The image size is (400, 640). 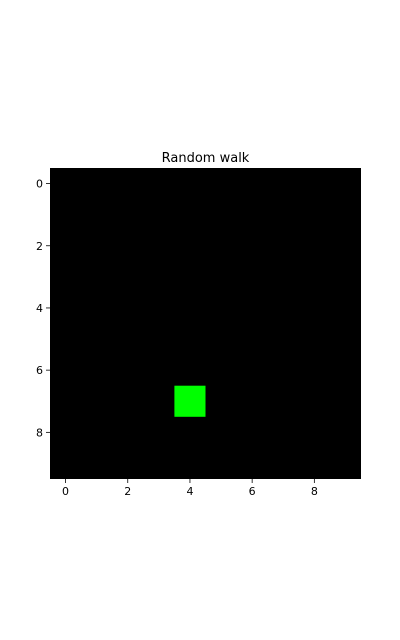 I want to click on y-tick-label: 2, so click(x=39, y=246).